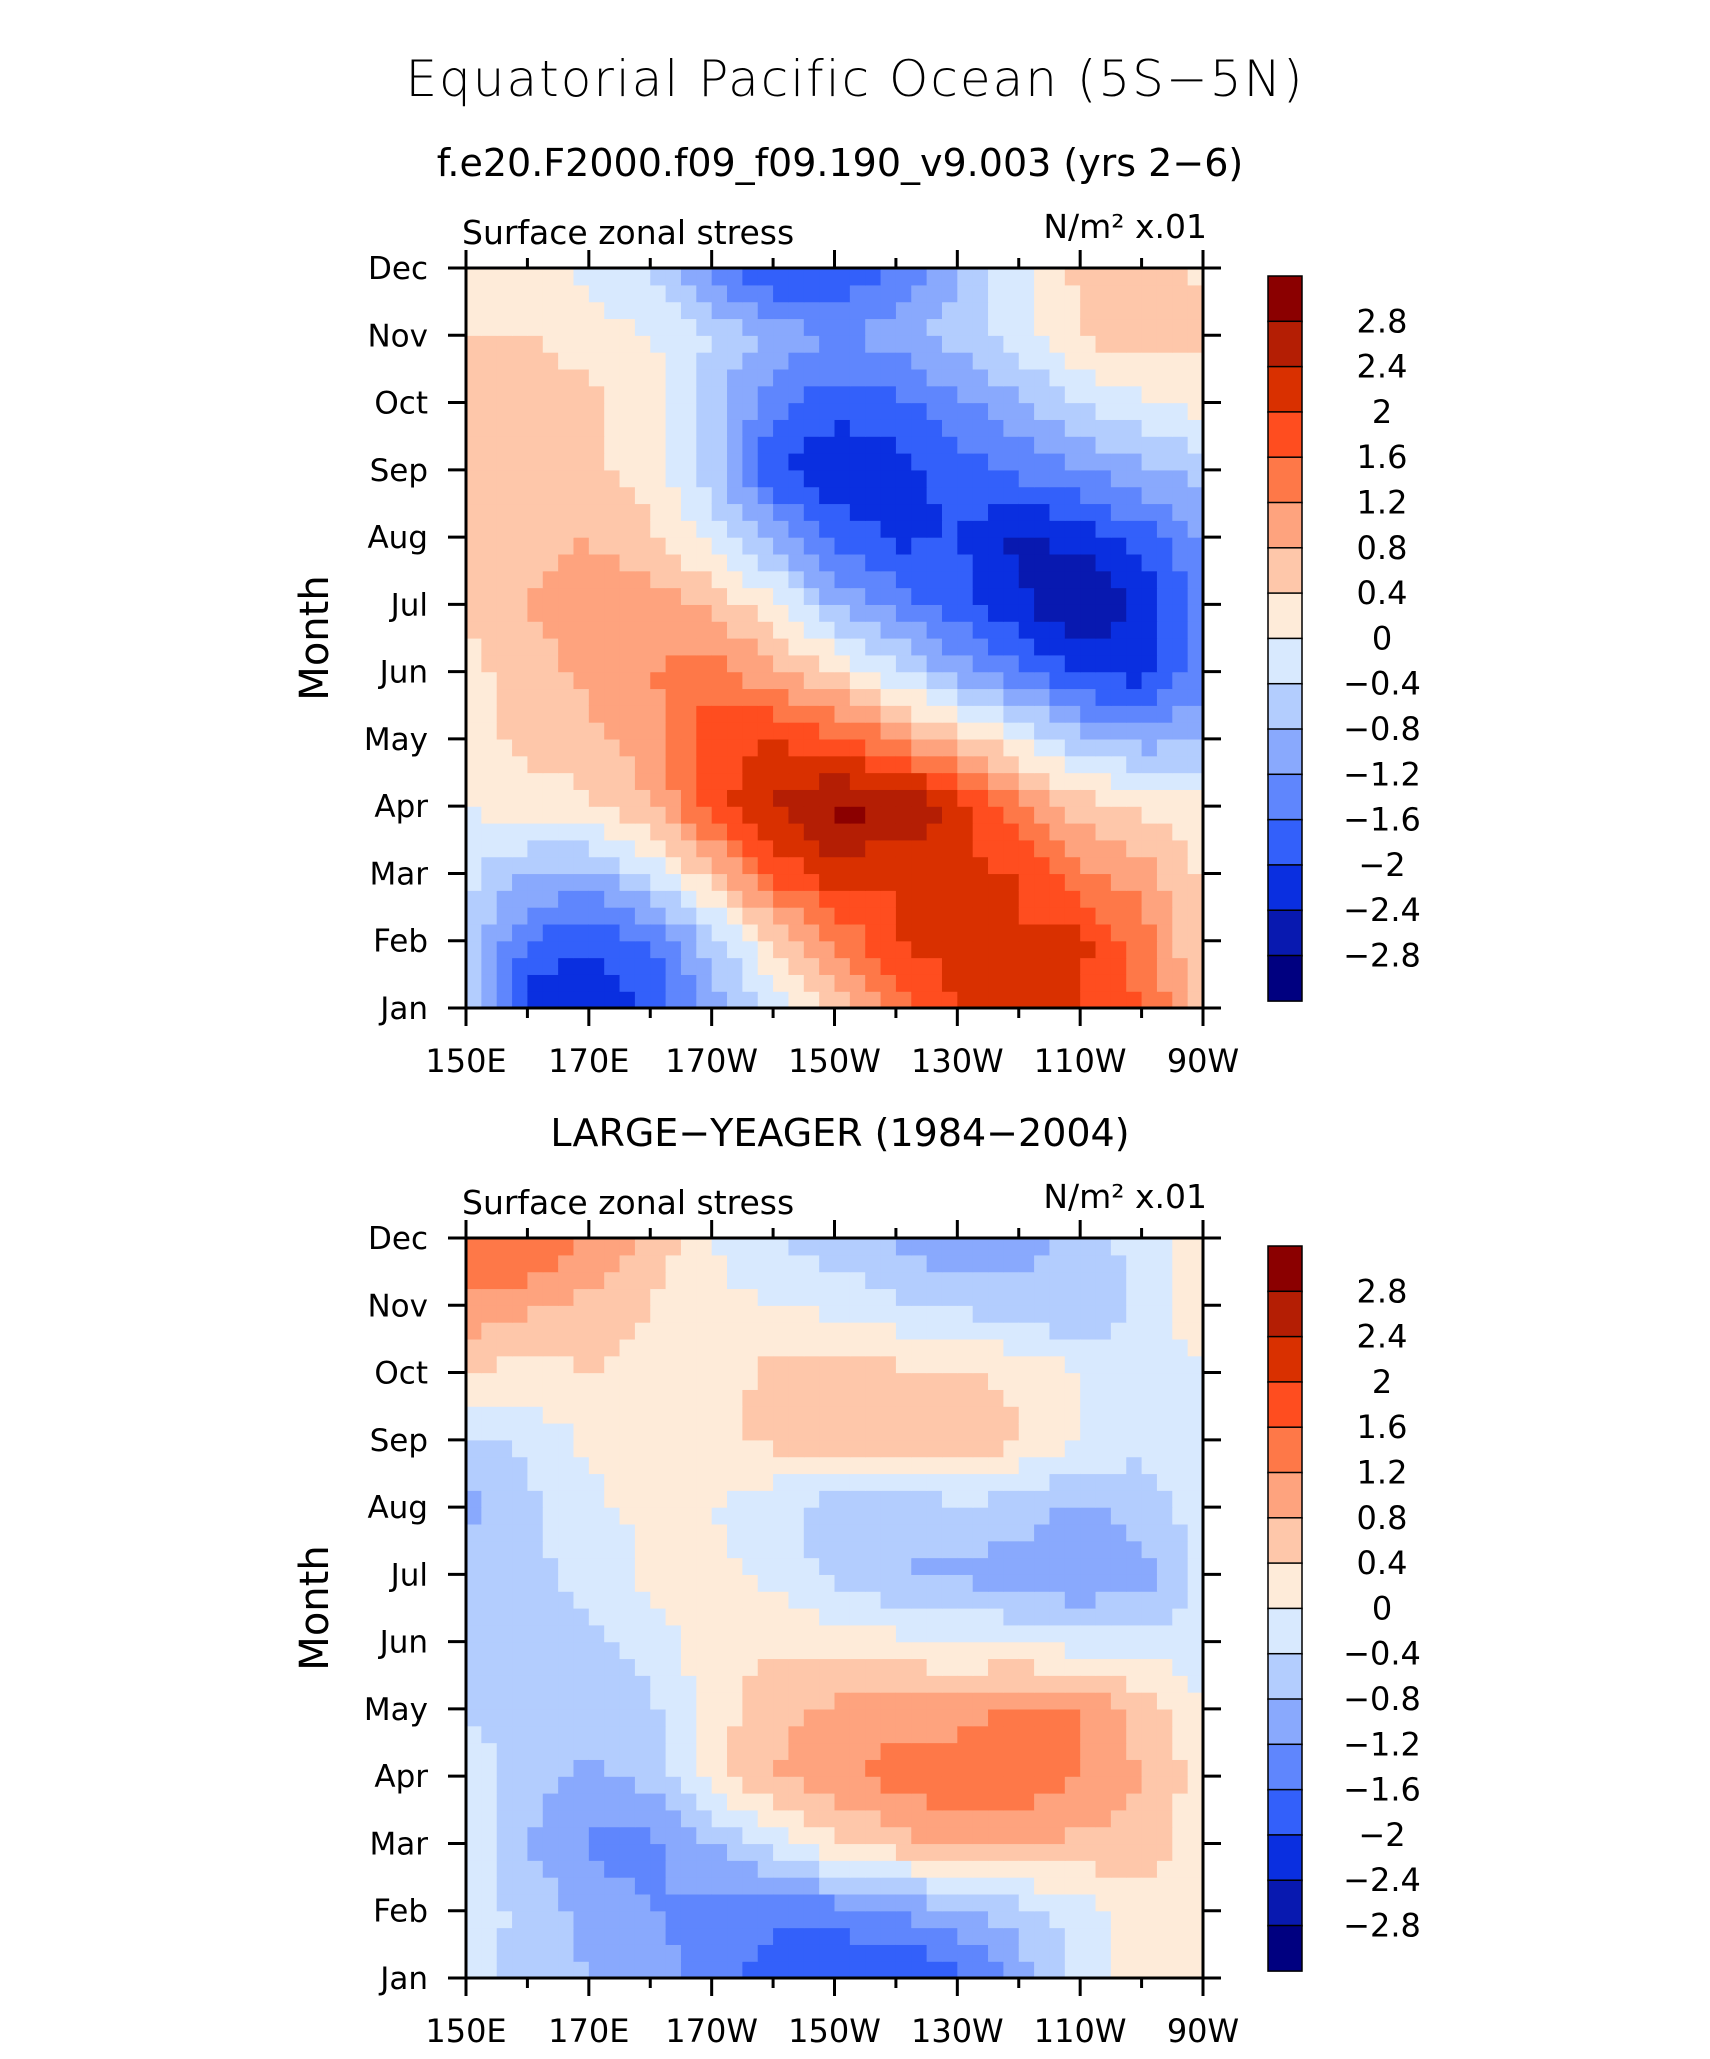 This screenshot has width=1710, height=2059. I want to click on colorbar-label: 1.6, so click(1382, 457).